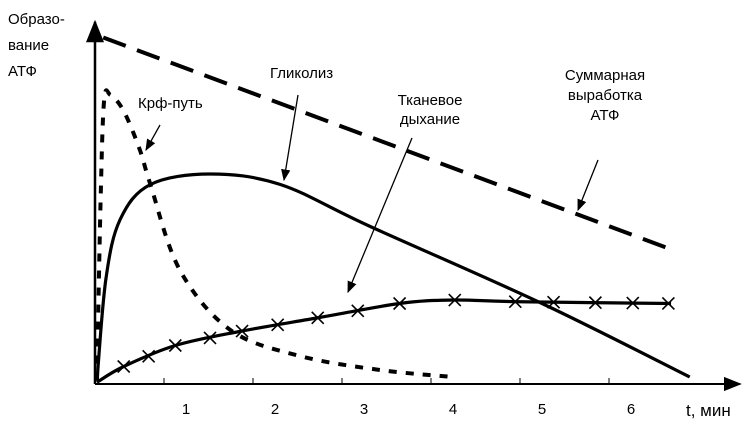 The image size is (752, 430). What do you see at coordinates (170, 103) in the screenshot?
I see `label-krf: Крф-путь` at bounding box center [170, 103].